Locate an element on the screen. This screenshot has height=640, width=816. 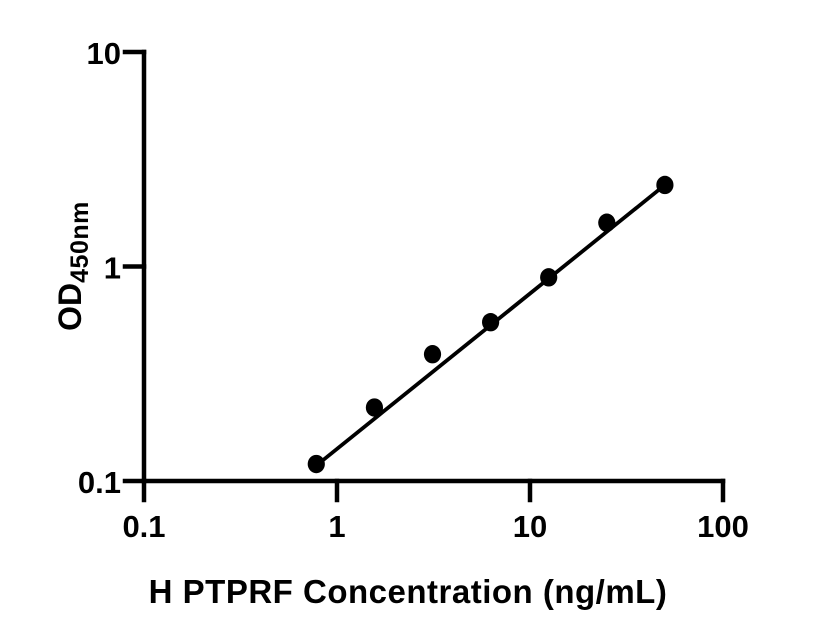
y-axis-title: OD450nm is located at coordinates (72, 266).